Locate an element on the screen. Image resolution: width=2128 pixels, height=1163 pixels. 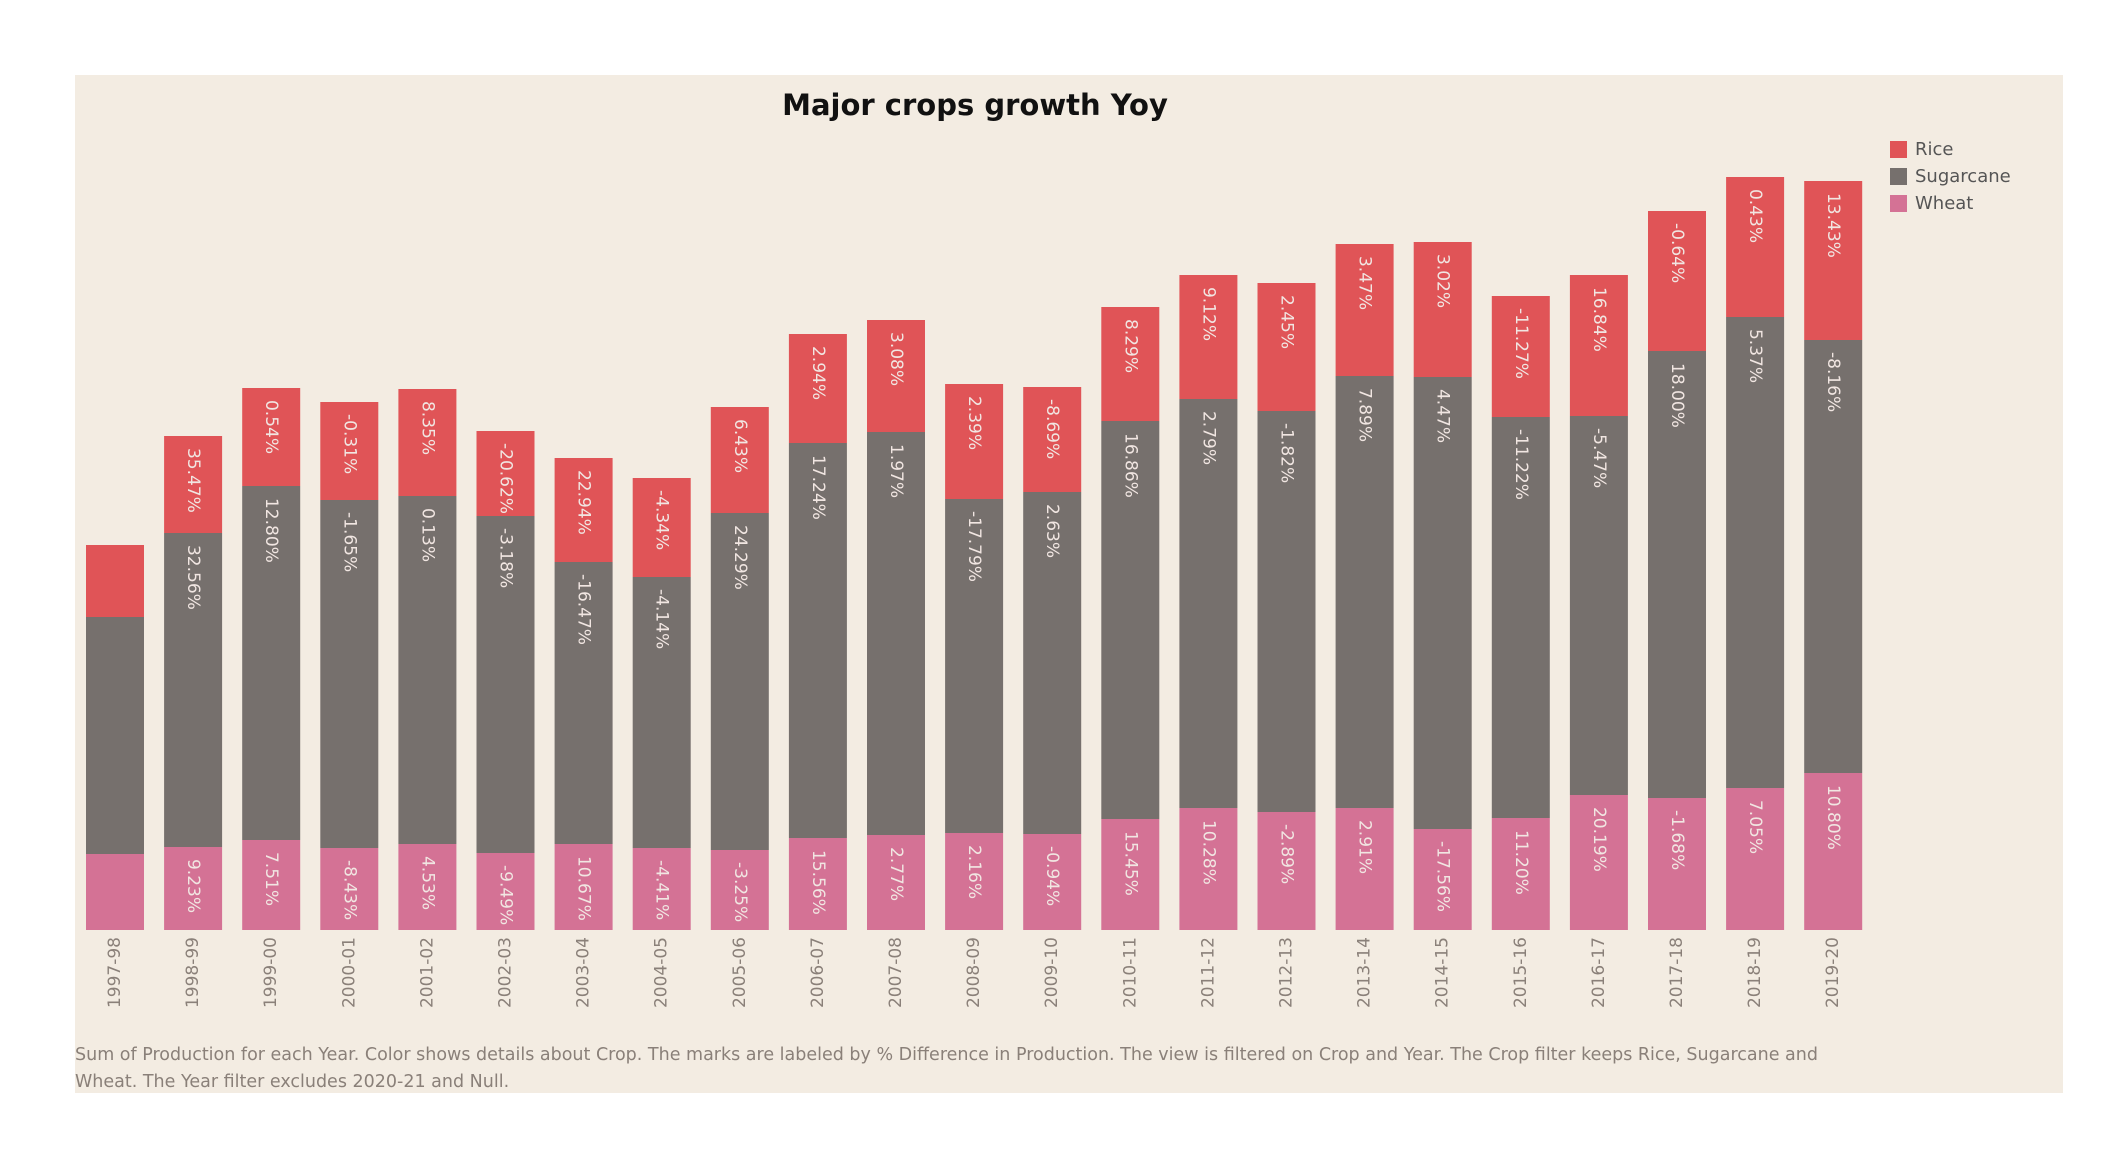
data-label-rice-2015-16: -11.27% is located at coordinates (1521, 343).